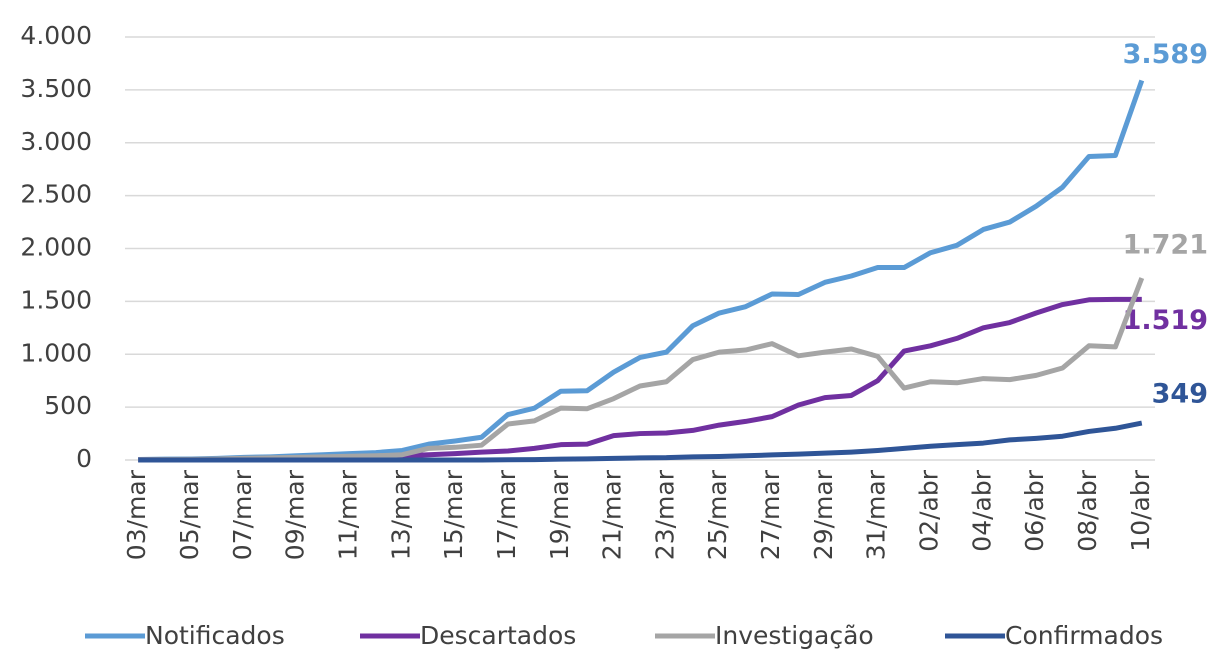 The image size is (1214, 653). What do you see at coordinates (717, 514) in the screenshot?
I see `x-tick-label: 25/mar` at bounding box center [717, 514].